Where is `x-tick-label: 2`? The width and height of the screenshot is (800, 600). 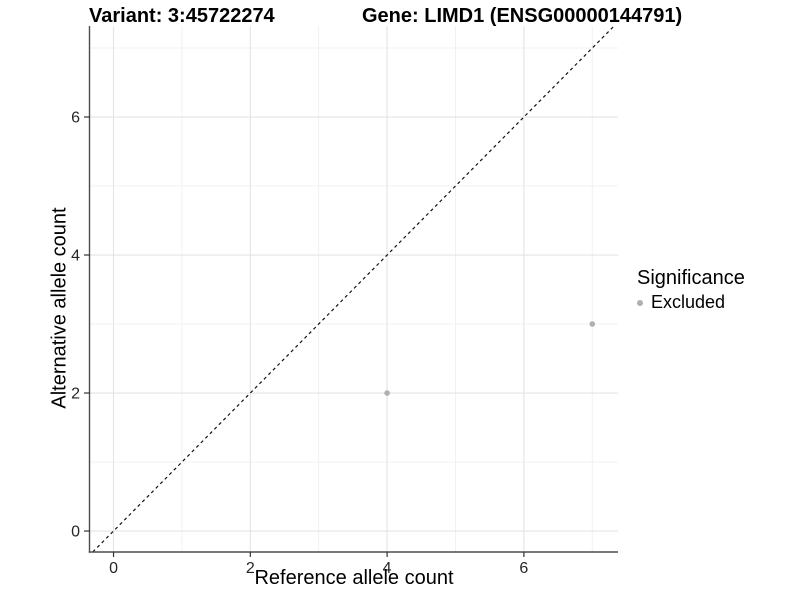
x-tick-label: 2 is located at coordinates (250, 568).